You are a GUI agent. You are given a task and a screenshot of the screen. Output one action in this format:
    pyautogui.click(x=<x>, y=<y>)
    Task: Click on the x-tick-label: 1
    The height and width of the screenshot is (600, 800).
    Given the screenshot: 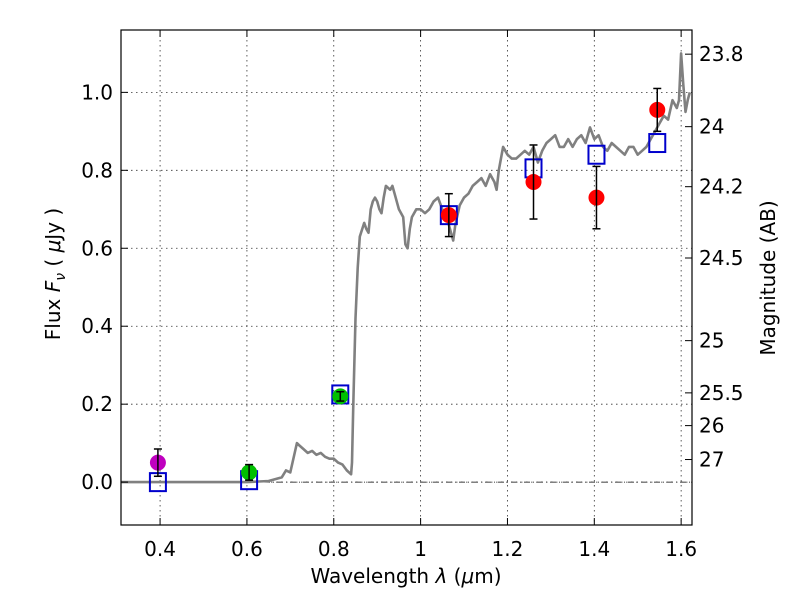 What is the action you would take?
    pyautogui.click(x=420, y=549)
    